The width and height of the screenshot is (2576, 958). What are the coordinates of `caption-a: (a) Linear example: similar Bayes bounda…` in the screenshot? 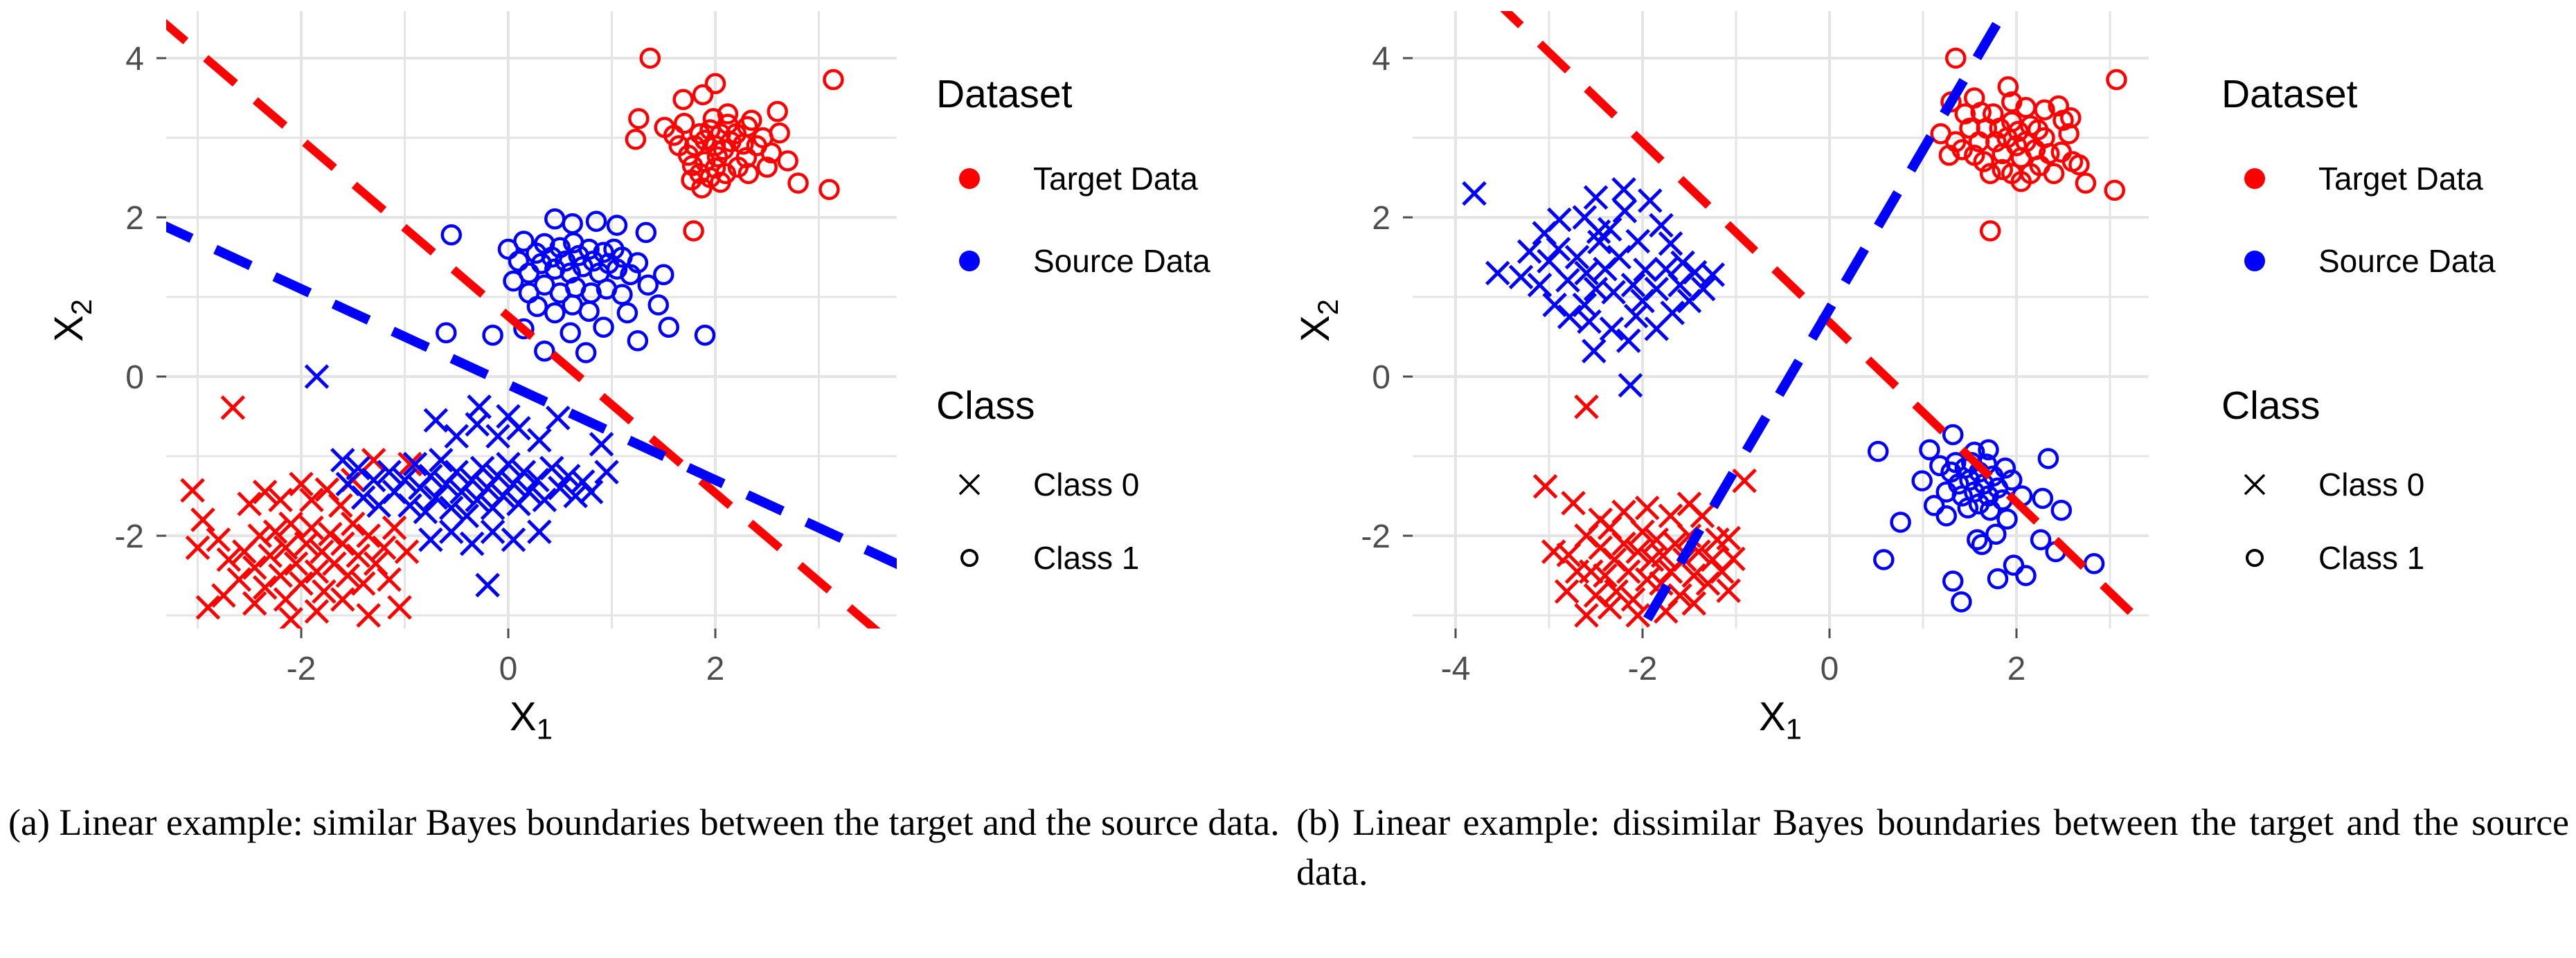 It's located at (644, 822).